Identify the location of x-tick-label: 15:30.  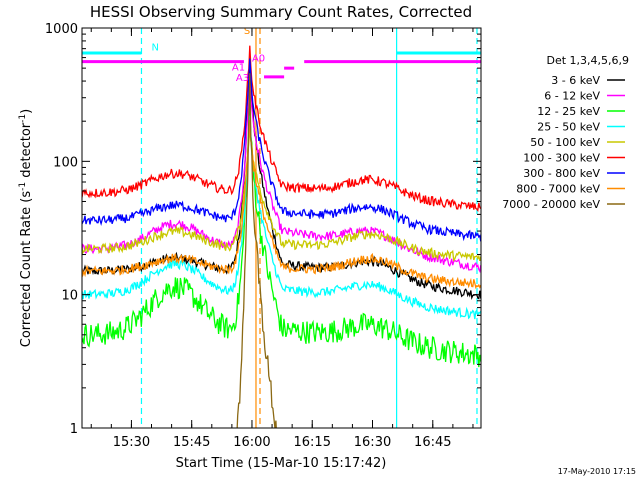
(131, 442).